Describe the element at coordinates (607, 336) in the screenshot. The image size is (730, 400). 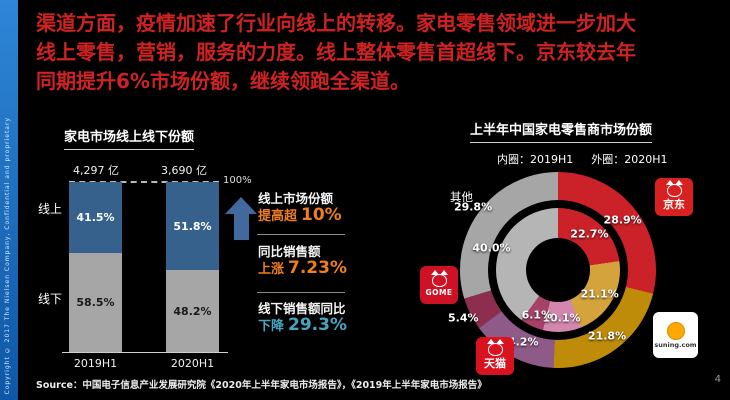
I see `donut-outer-value-苏宁易购: 21.8%` at that location.